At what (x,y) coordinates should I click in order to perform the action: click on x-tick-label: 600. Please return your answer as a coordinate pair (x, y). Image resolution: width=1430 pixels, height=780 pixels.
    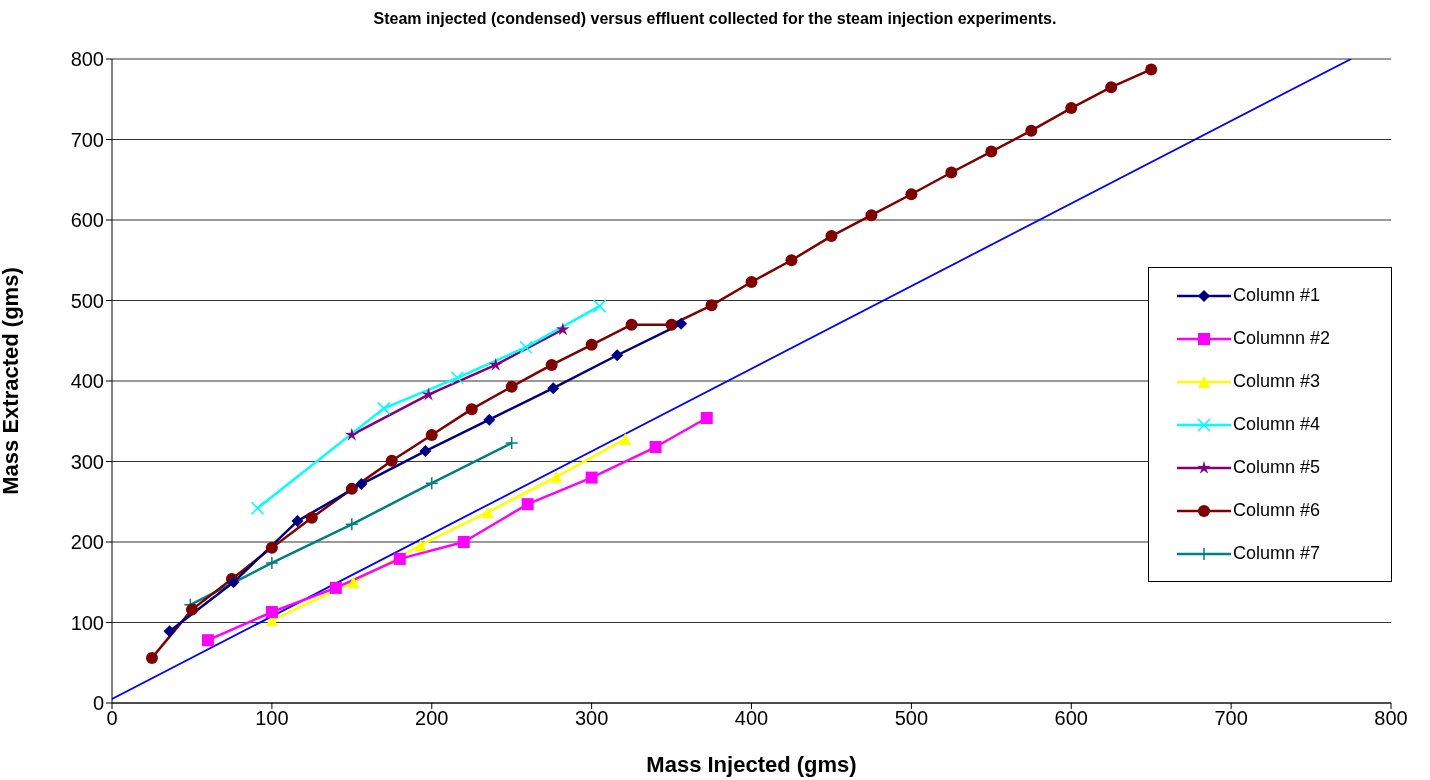
    Looking at the image, I should click on (1071, 718).